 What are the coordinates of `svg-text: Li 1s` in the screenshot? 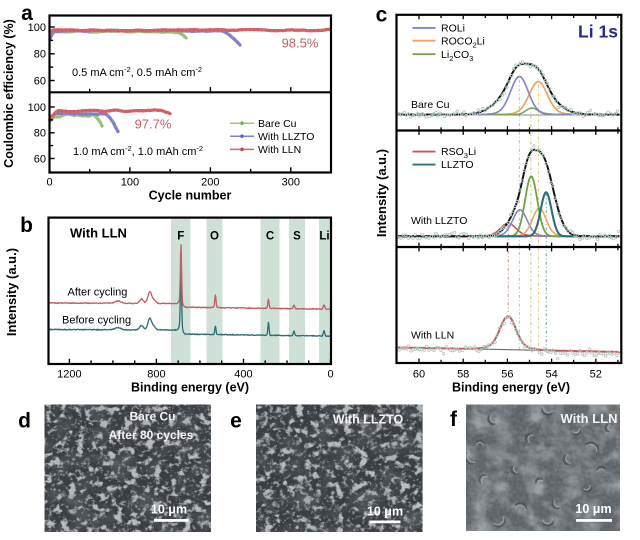 It's located at (598, 32).